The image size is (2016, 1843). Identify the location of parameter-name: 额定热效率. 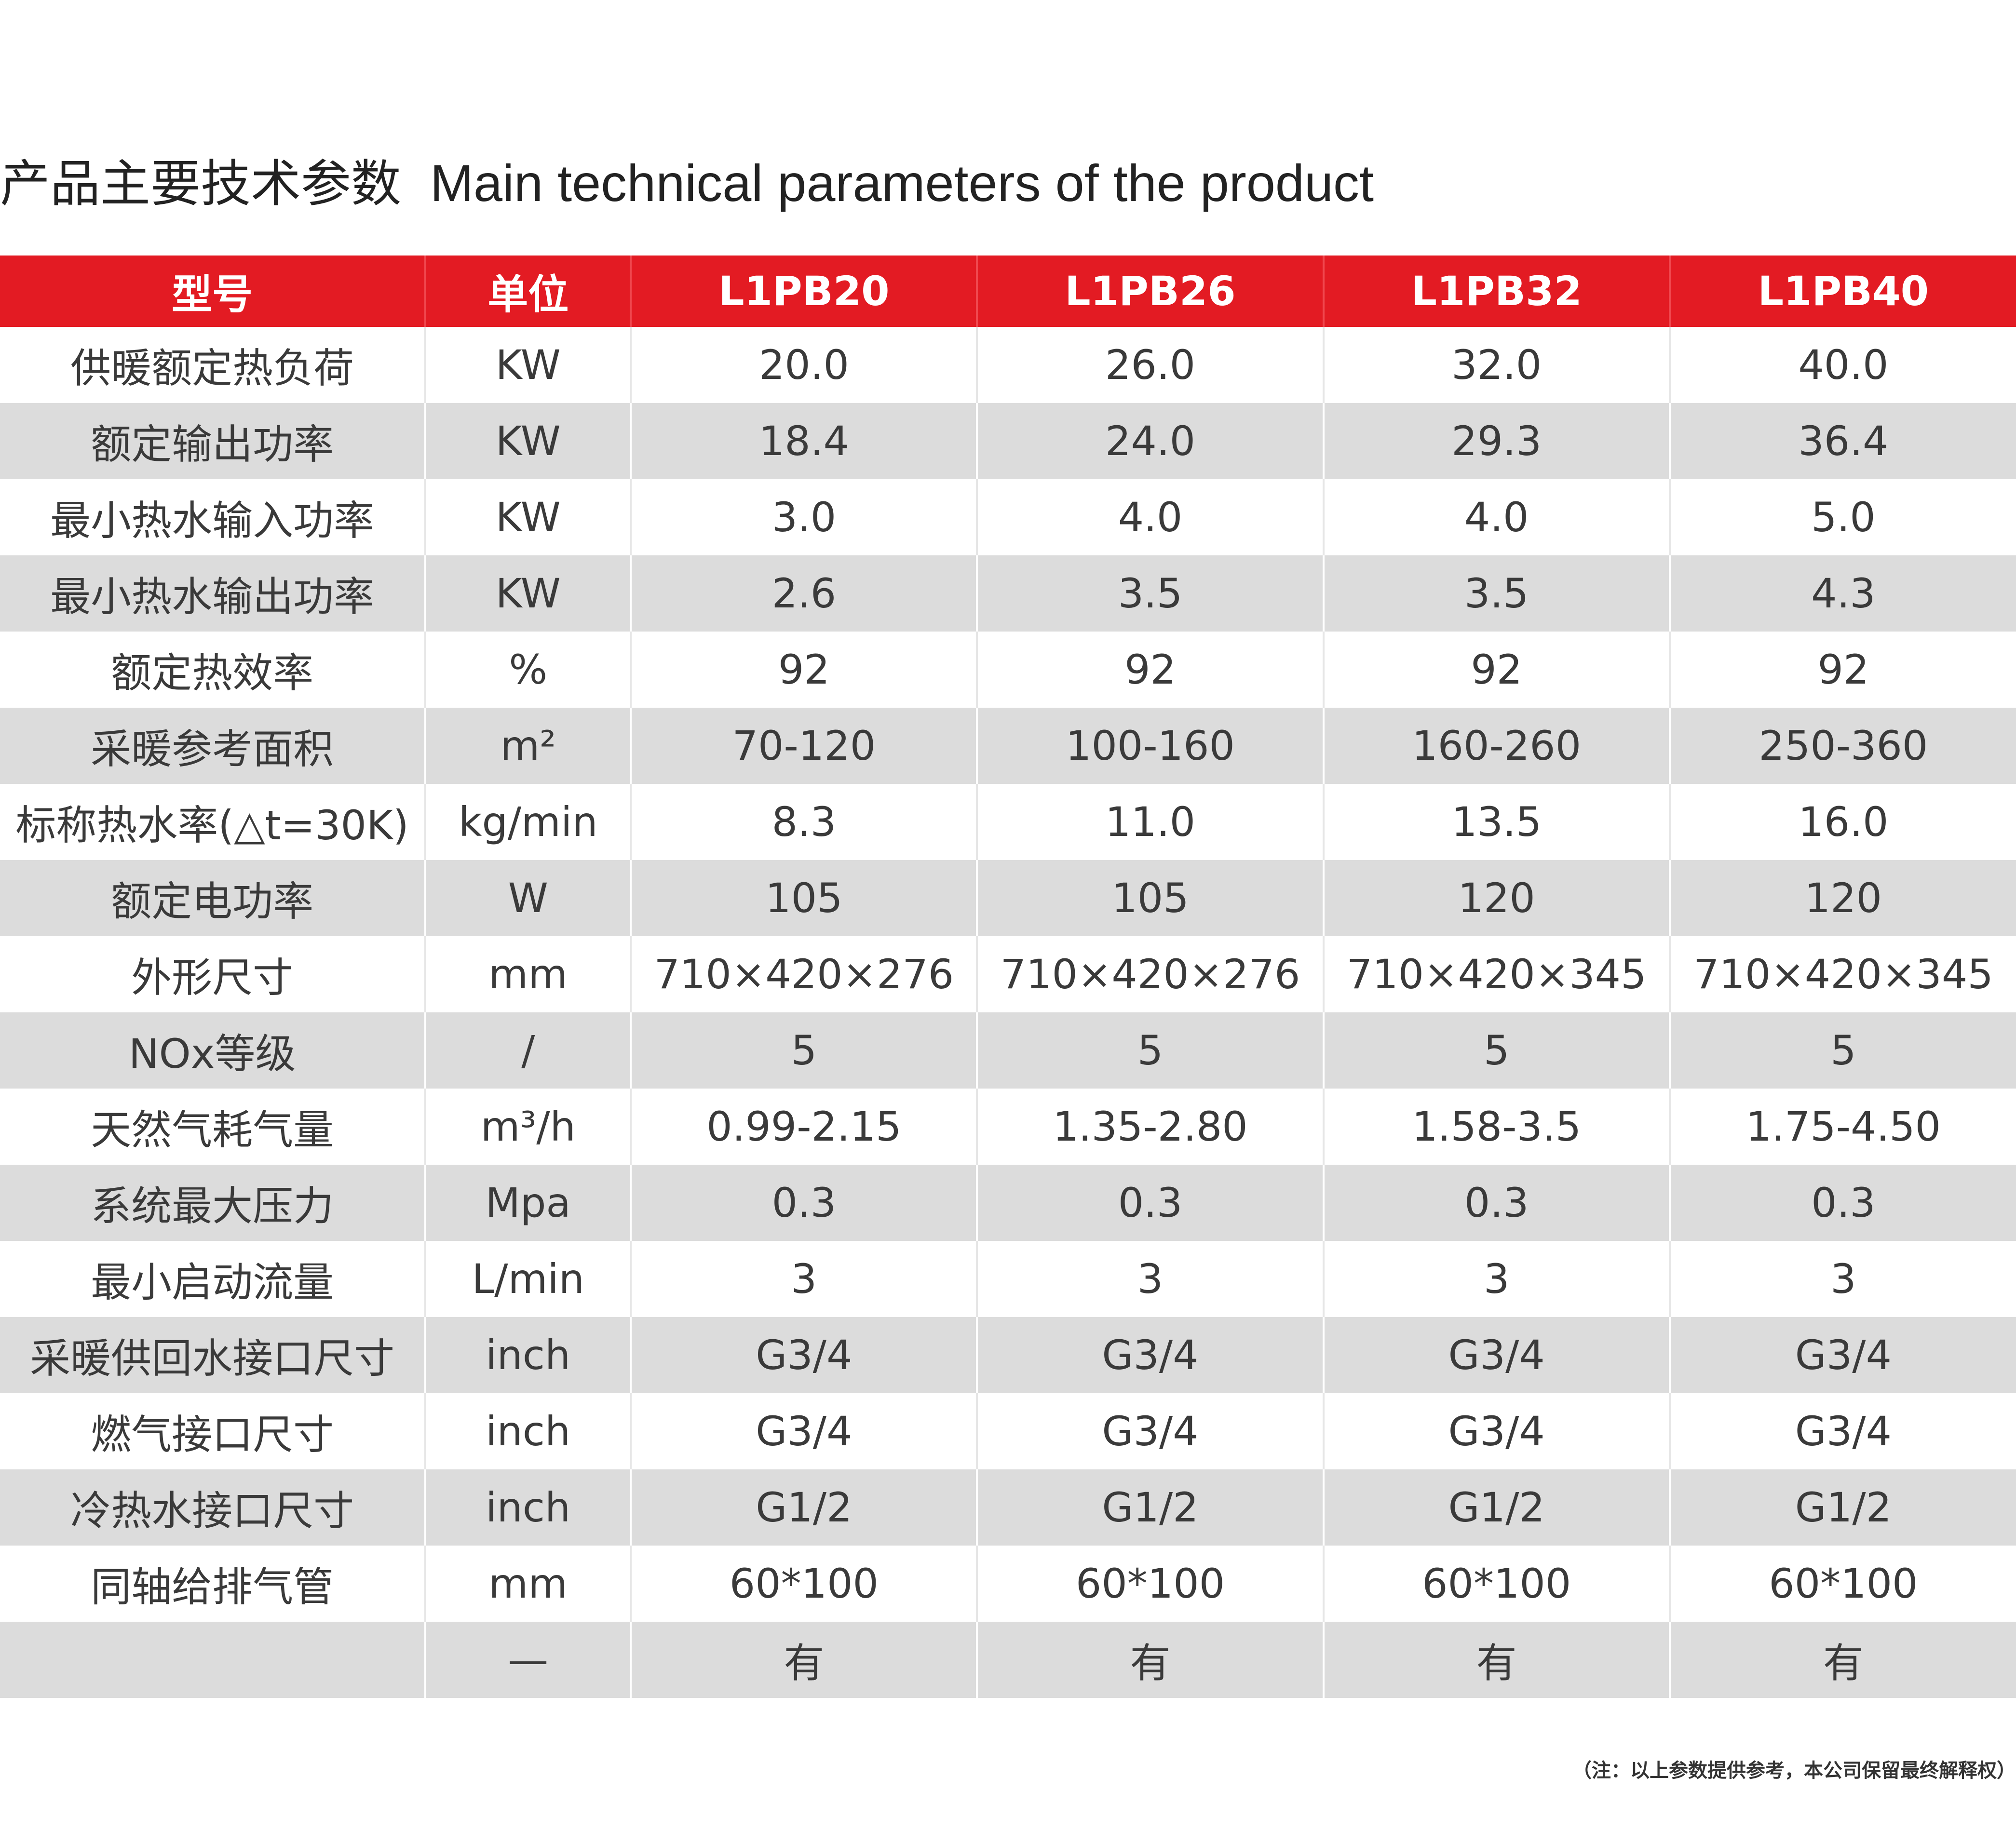
(213, 670).